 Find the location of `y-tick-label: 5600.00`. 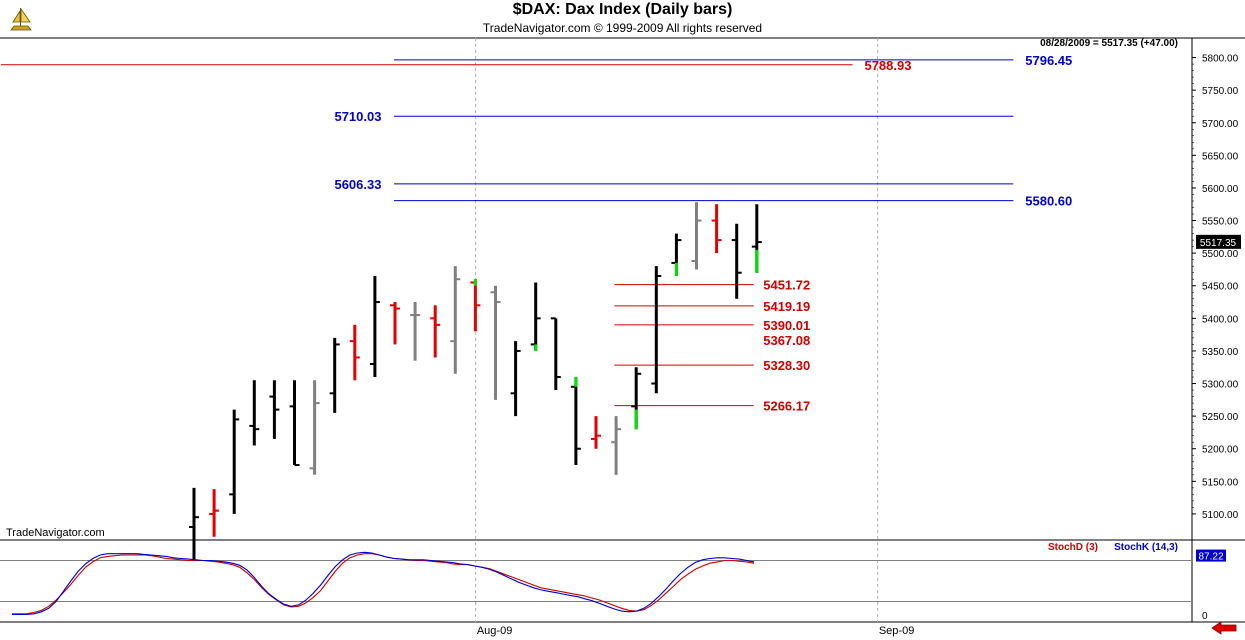

y-tick-label: 5600.00 is located at coordinates (1220, 189).